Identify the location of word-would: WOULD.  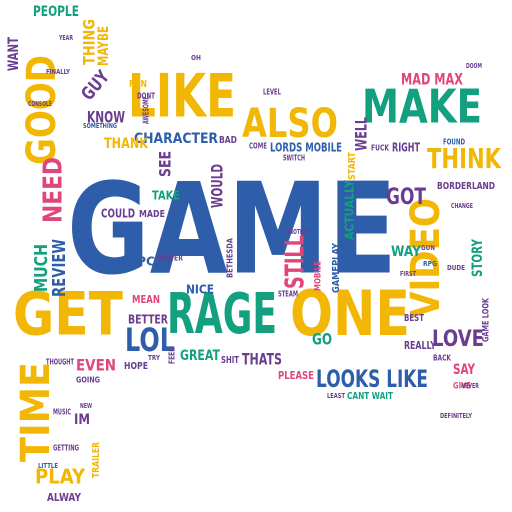
(217, 186).